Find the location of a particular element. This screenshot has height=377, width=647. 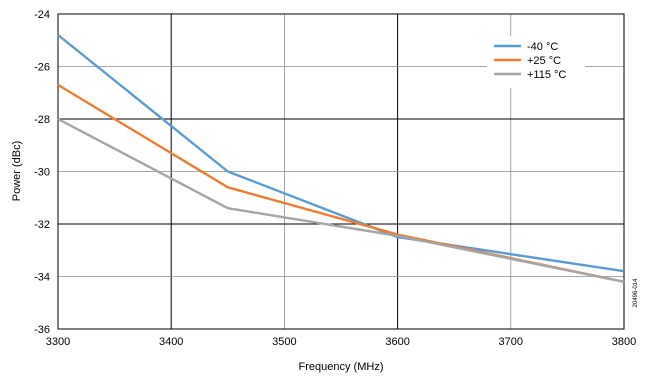

x-axis-label: Frequency (MHz) is located at coordinates (341, 367).